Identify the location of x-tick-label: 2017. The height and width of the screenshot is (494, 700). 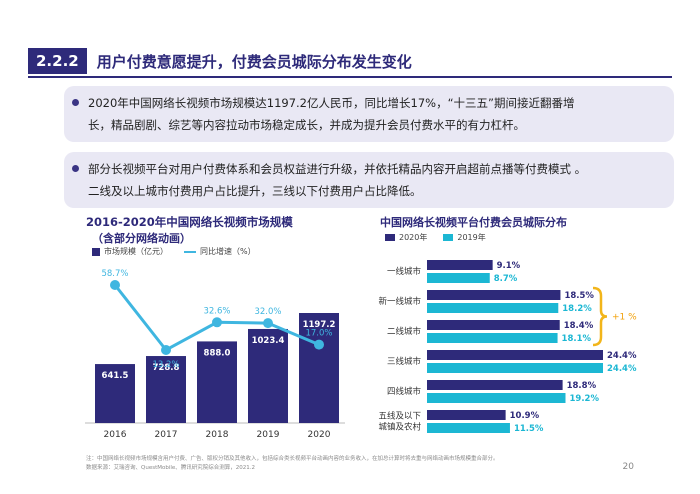
(166, 435).